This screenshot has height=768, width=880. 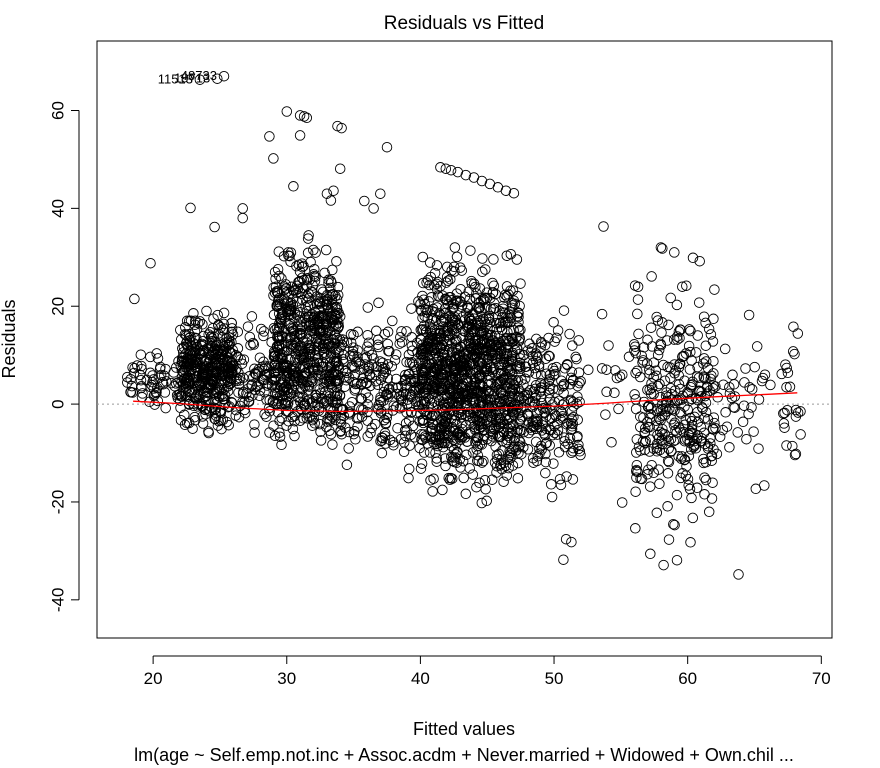 What do you see at coordinates (64, 356) in the screenshot?
I see `y-axis: -40 -20 0 20 40 60` at bounding box center [64, 356].